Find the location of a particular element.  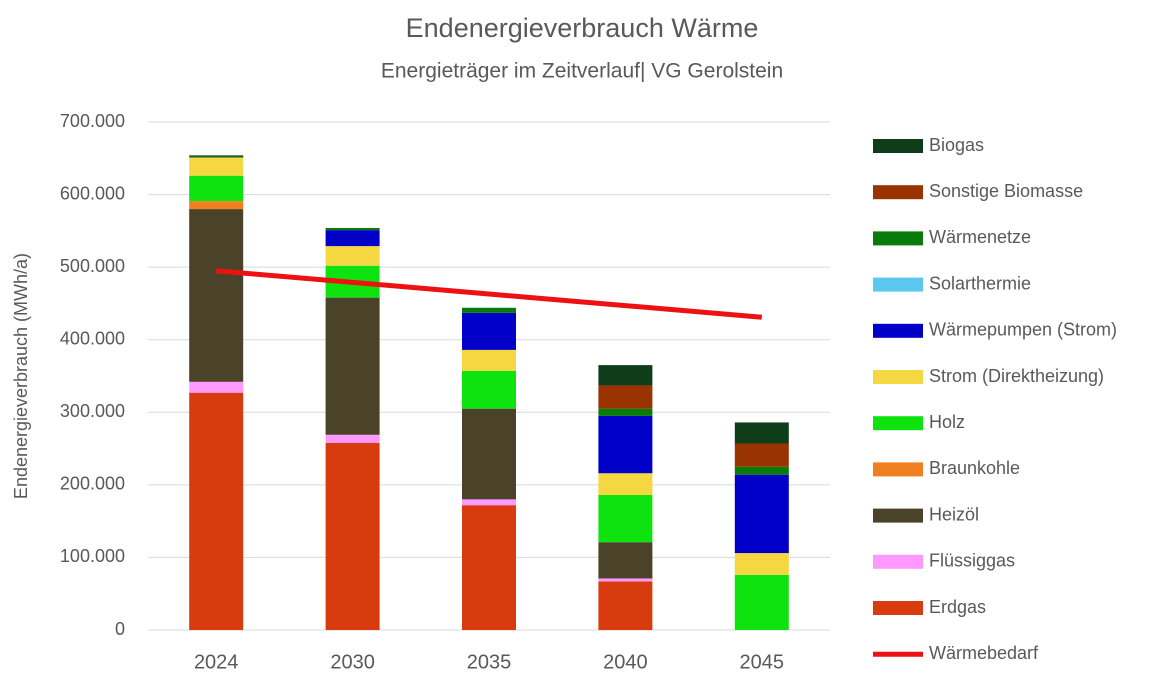

legend-label: Sonstige Biomasse is located at coordinates (1006, 191).